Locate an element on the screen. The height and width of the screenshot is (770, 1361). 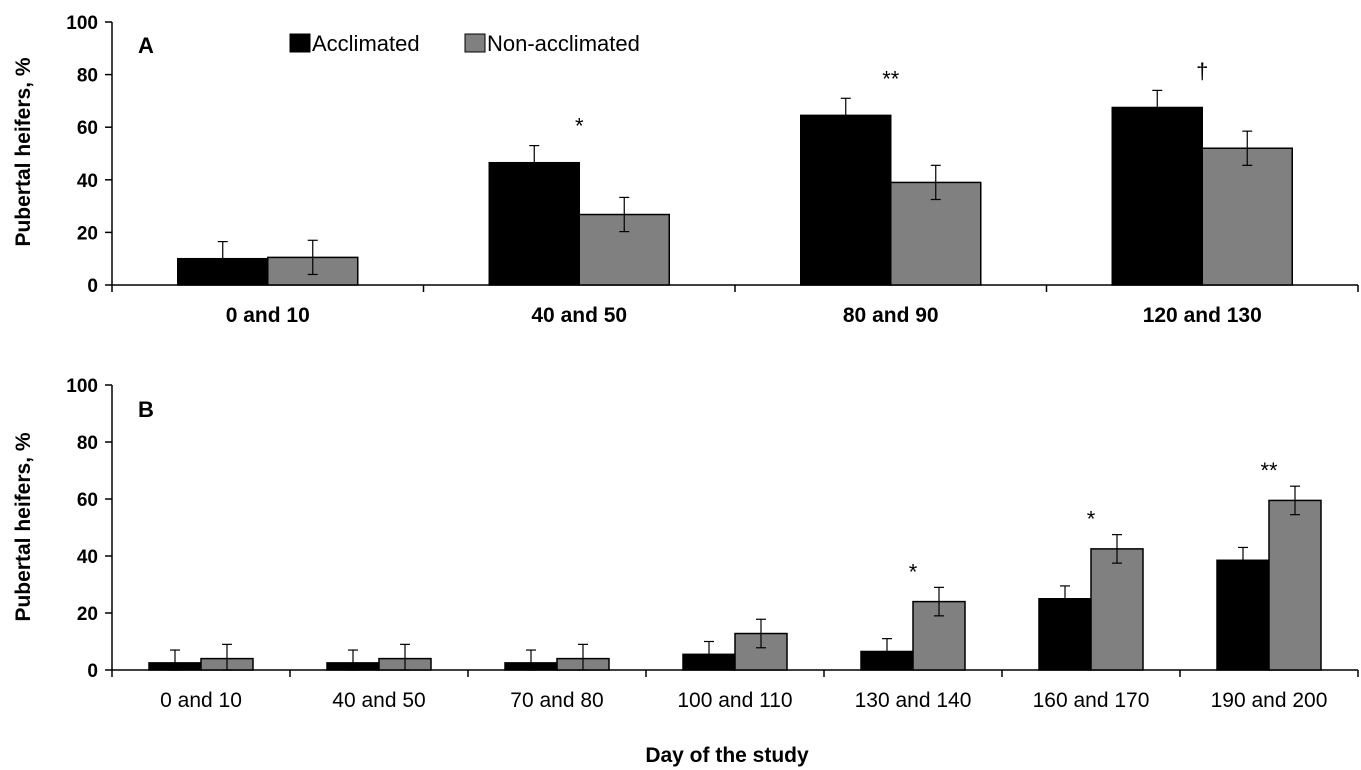
significance-marker: † is located at coordinates (1202, 70).